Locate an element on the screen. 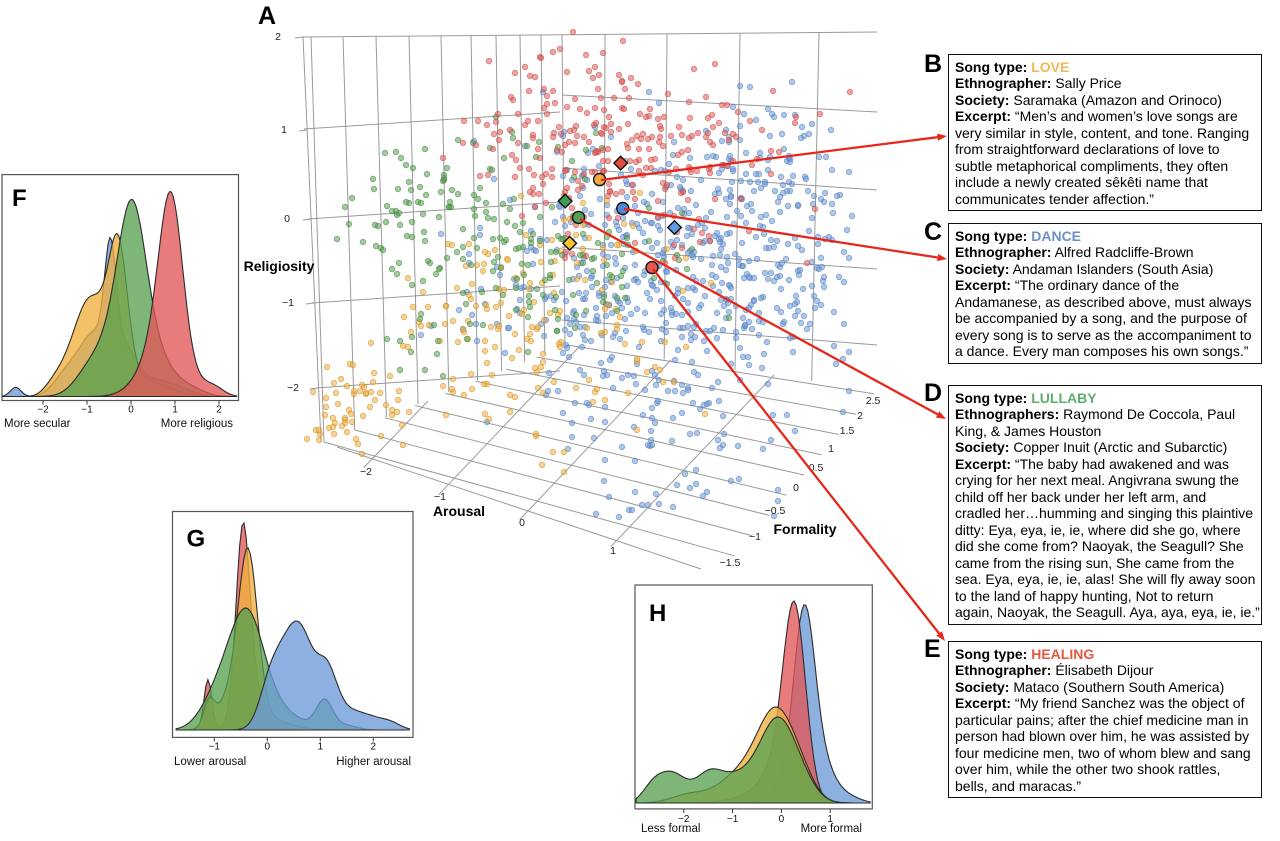 The width and height of the screenshot is (1280, 841). svg-text: Higher arousal is located at coordinates (373, 762).